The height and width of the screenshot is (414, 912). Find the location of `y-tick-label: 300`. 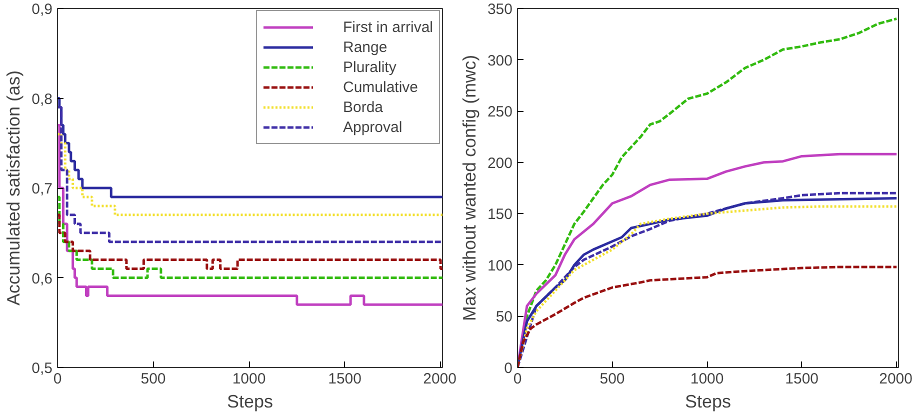

y-tick-label: 300 is located at coordinates (500, 61).